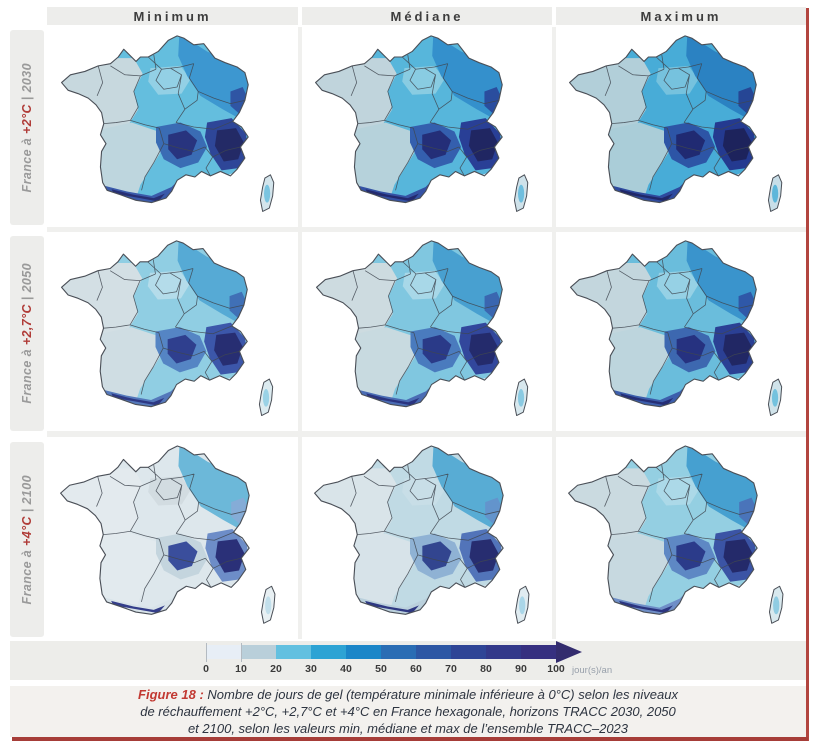  What do you see at coordinates (171, 694) in the screenshot?
I see `figure-number-label: Figure 18 :` at bounding box center [171, 694].